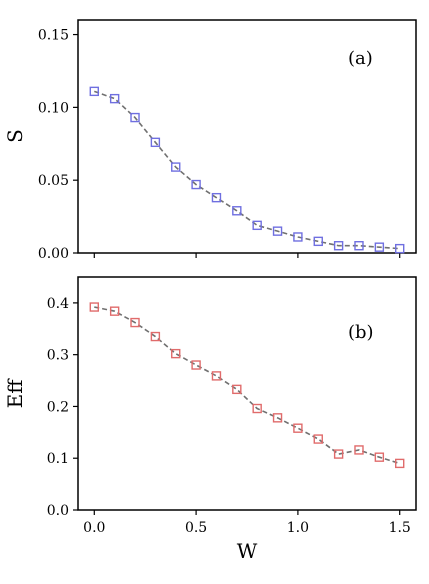  Describe the element at coordinates (196, 528) in the screenshot. I see `panel-b-x-tick-label: 0.5` at that location.